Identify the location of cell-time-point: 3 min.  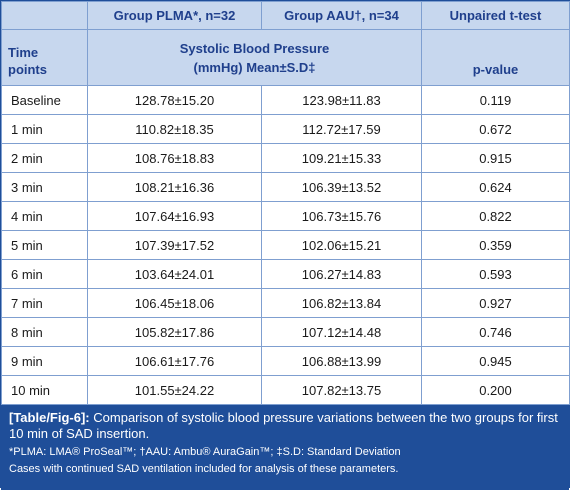
(44, 187).